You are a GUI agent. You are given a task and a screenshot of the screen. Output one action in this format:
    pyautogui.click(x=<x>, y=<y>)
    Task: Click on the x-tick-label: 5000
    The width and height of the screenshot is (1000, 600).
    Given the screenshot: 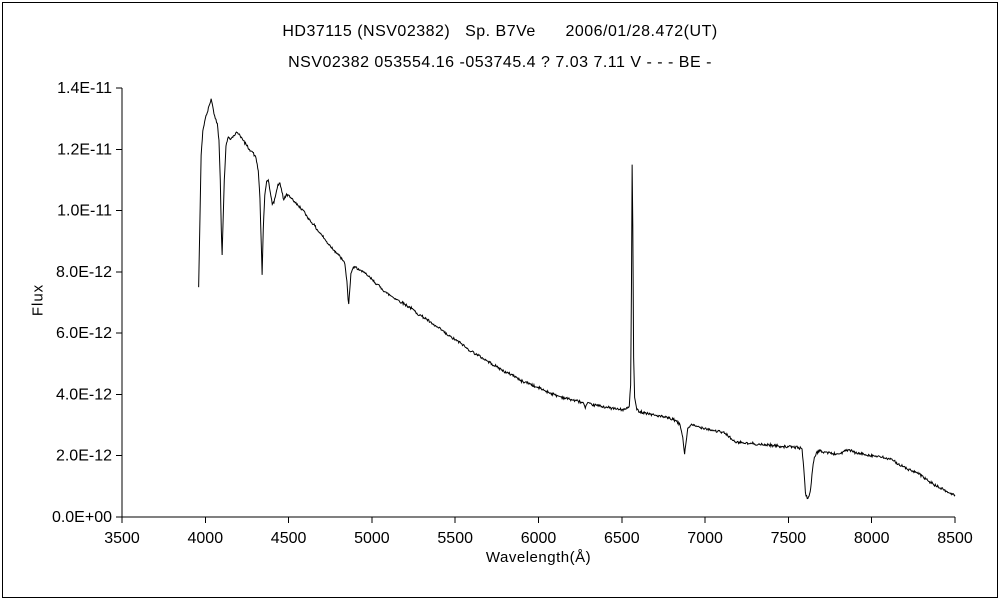 What is the action you would take?
    pyautogui.click(x=372, y=538)
    